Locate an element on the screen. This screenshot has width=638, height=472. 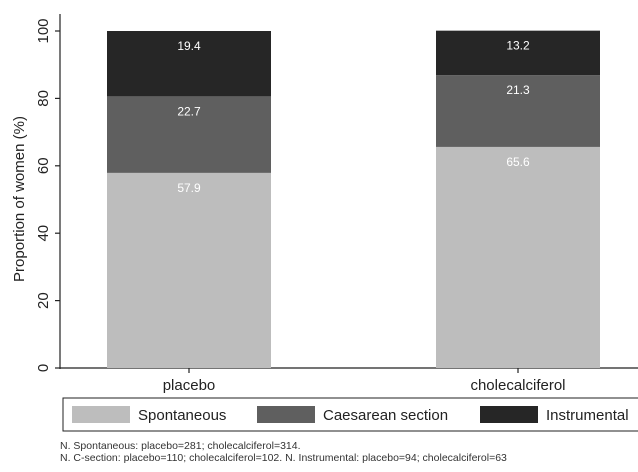
data-label: 22.7 is located at coordinates (189, 111).